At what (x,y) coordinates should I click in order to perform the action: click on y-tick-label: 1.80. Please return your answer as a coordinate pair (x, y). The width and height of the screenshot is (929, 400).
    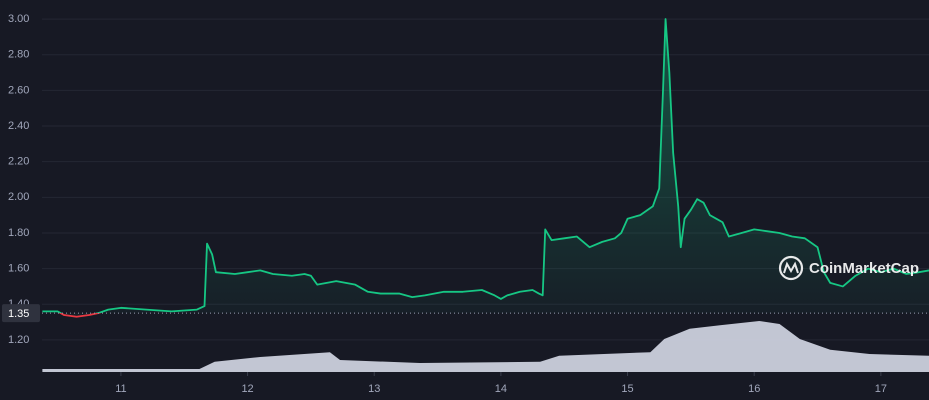
    Looking at the image, I should click on (18, 233).